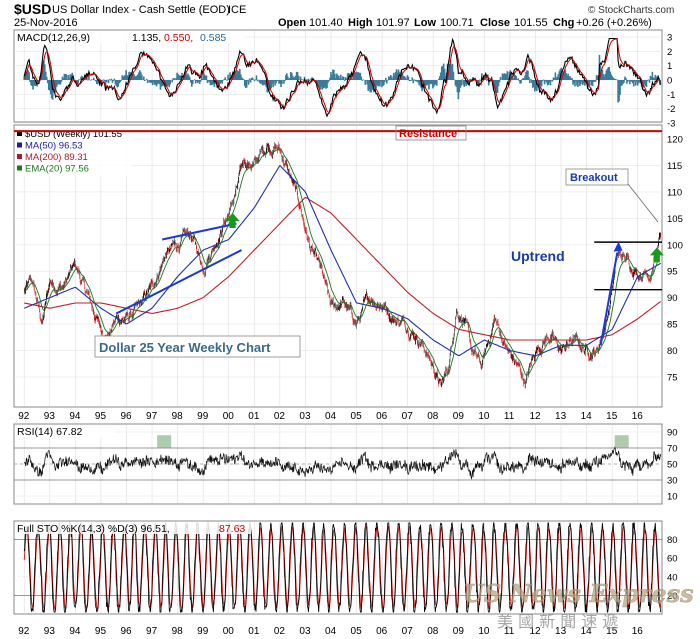 This screenshot has width=700, height=639. Describe the element at coordinates (141, 10) in the screenshot. I see `instrument-name: US Dollar Index - Cash Settle (EOD)` at that location.